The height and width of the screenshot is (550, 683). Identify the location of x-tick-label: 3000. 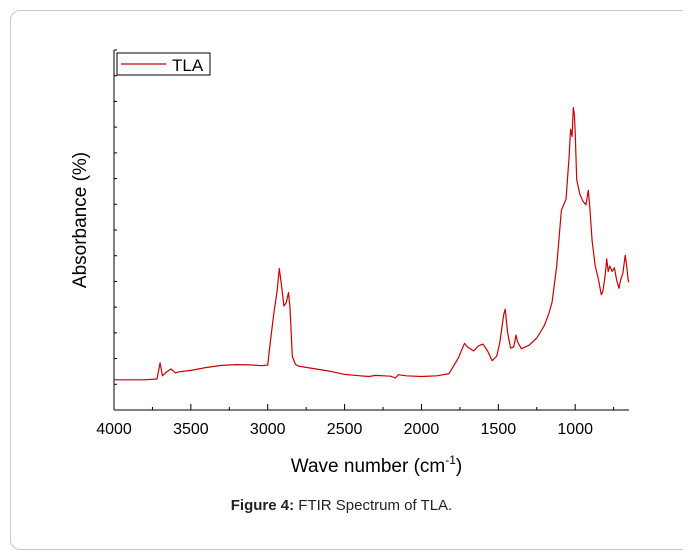
(268, 429).